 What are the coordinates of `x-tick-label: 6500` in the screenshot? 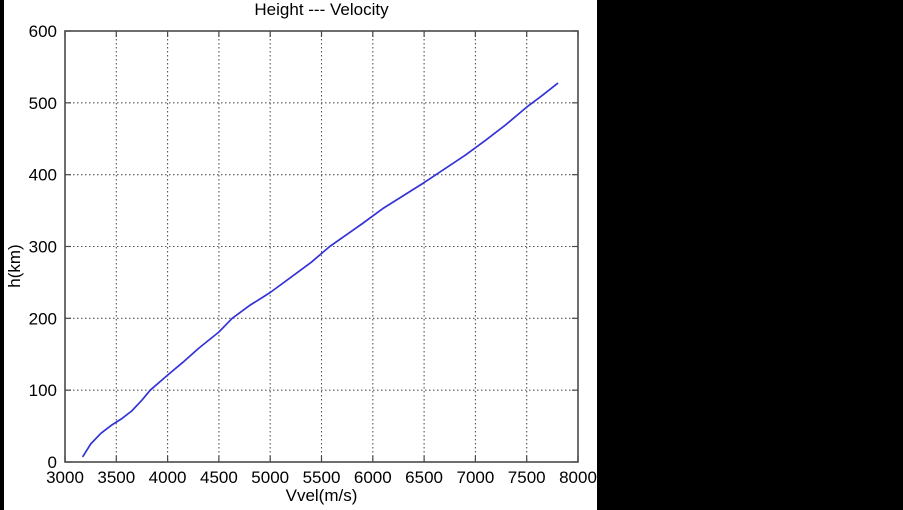 It's located at (424, 477).